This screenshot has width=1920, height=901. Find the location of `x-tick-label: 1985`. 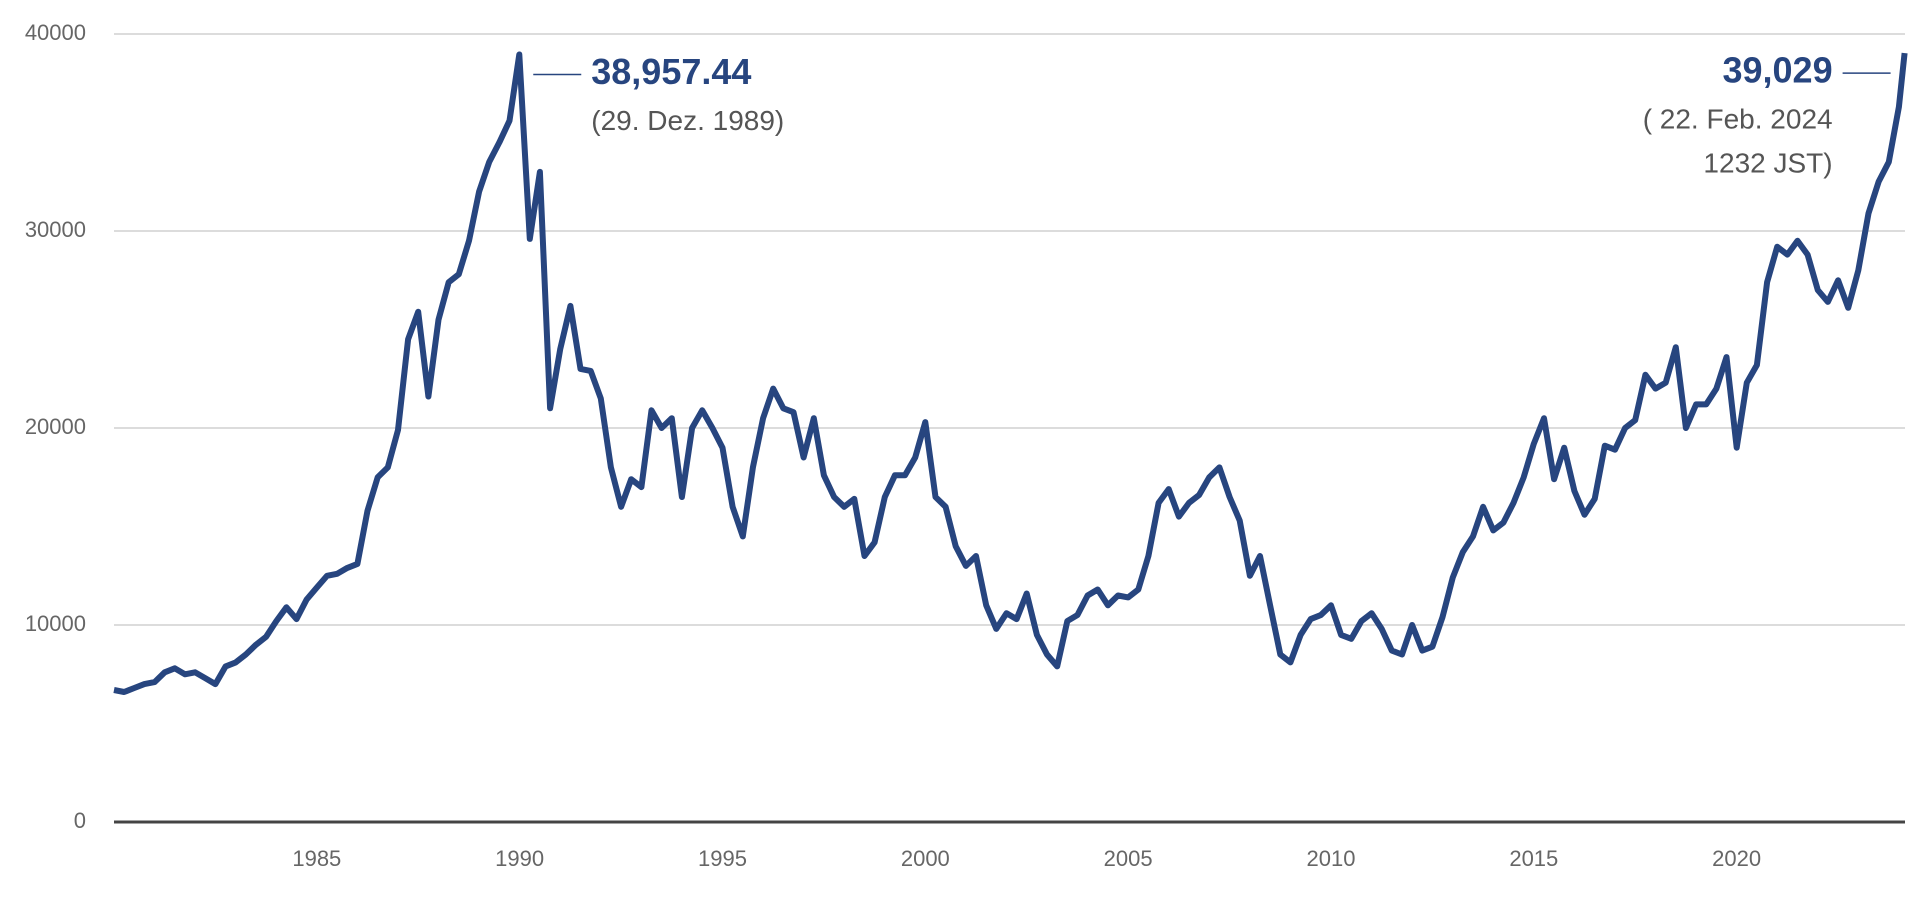

x-tick-label: 1985 is located at coordinates (316, 858).